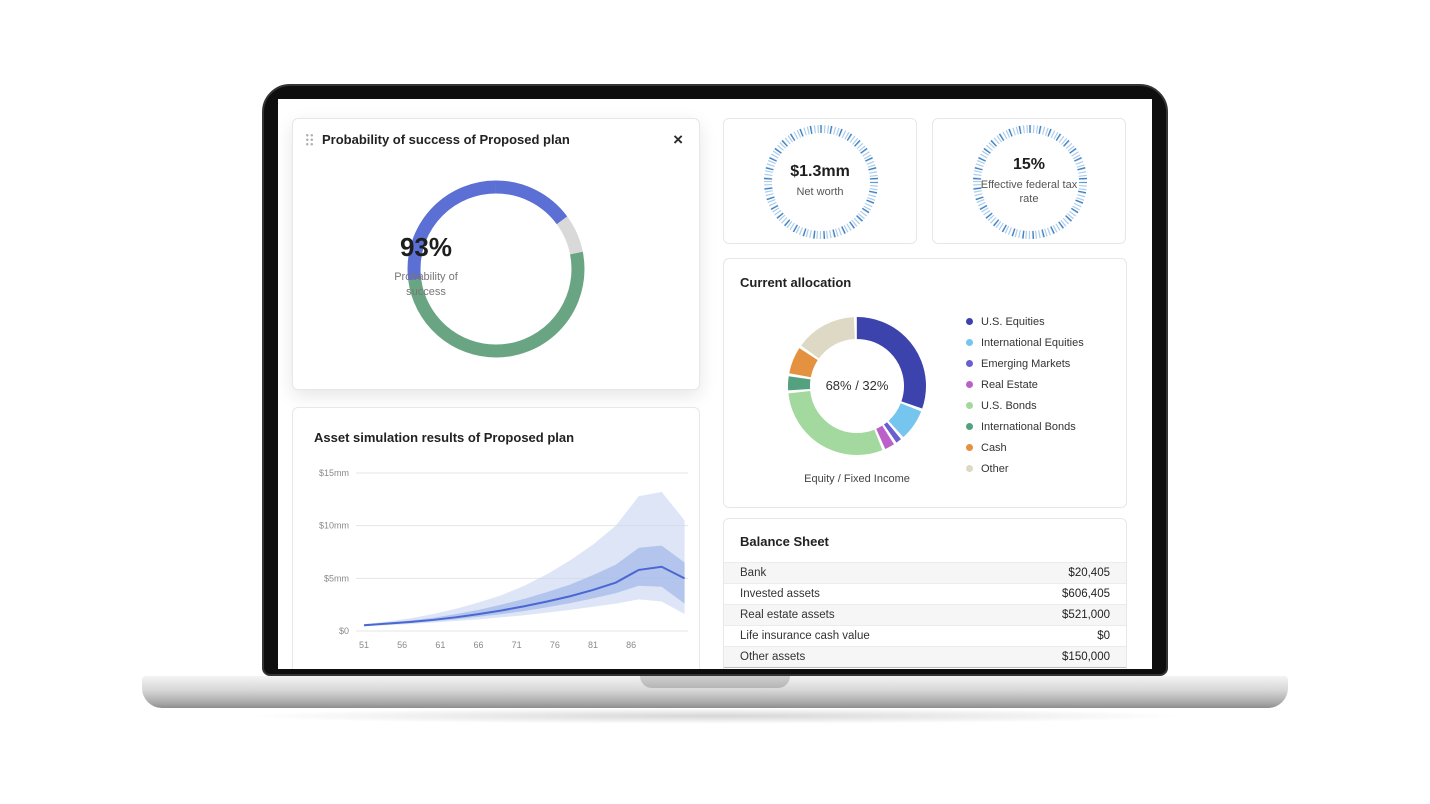  What do you see at coordinates (1029, 191) in the screenshot?
I see `tax-rate-label: Effective federal tax rate` at bounding box center [1029, 191].